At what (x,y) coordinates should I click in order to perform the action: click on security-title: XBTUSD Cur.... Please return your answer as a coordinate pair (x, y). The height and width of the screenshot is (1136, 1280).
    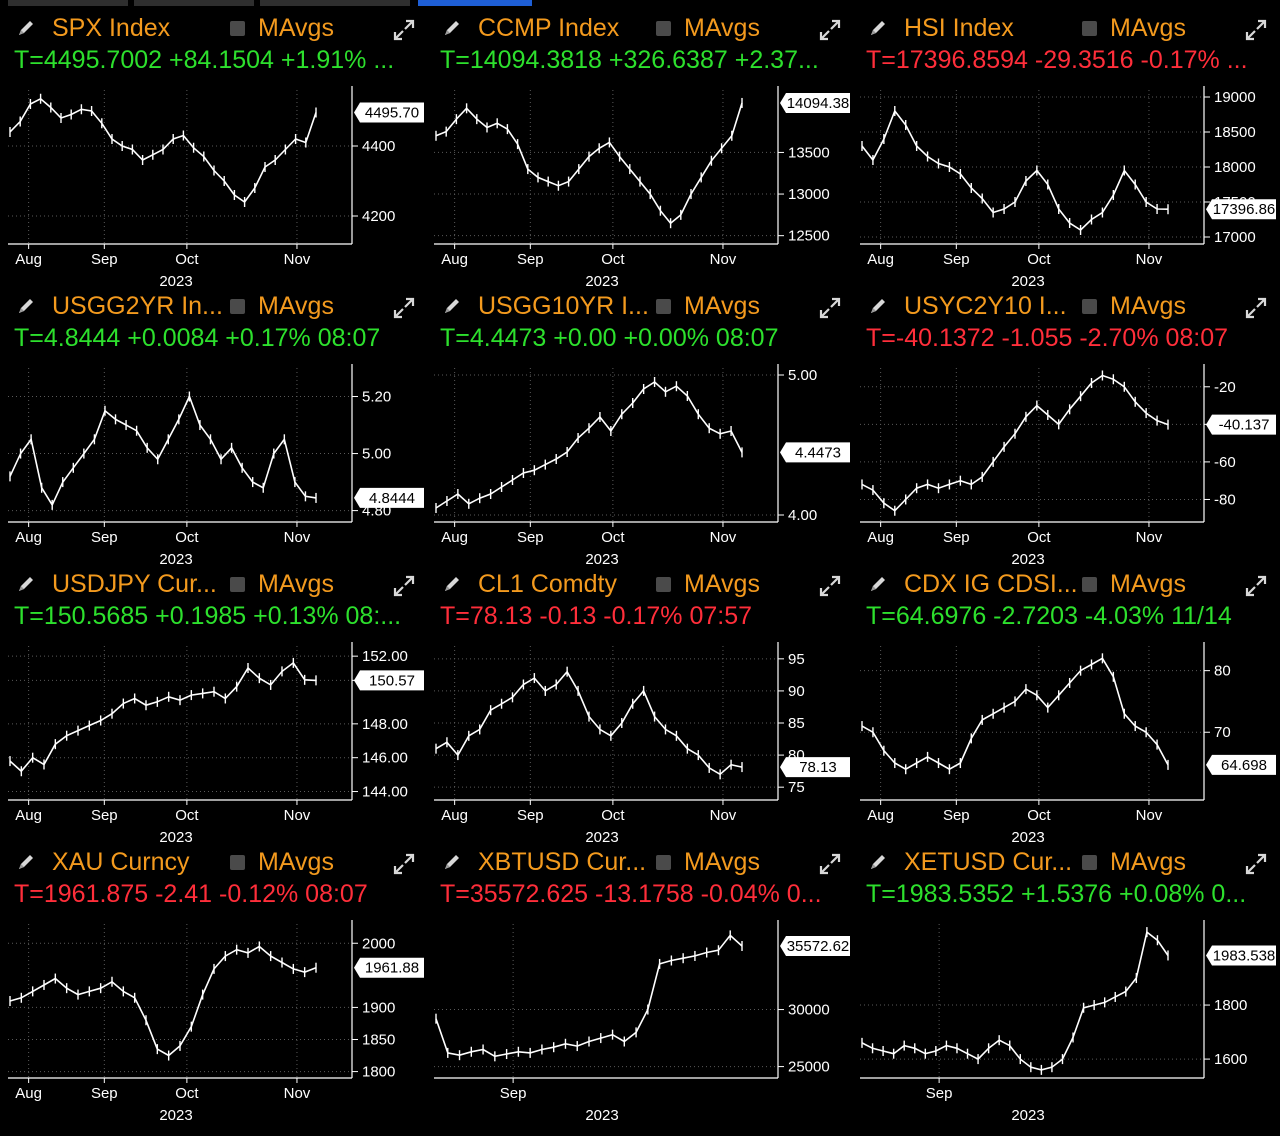
    Looking at the image, I should click on (562, 862).